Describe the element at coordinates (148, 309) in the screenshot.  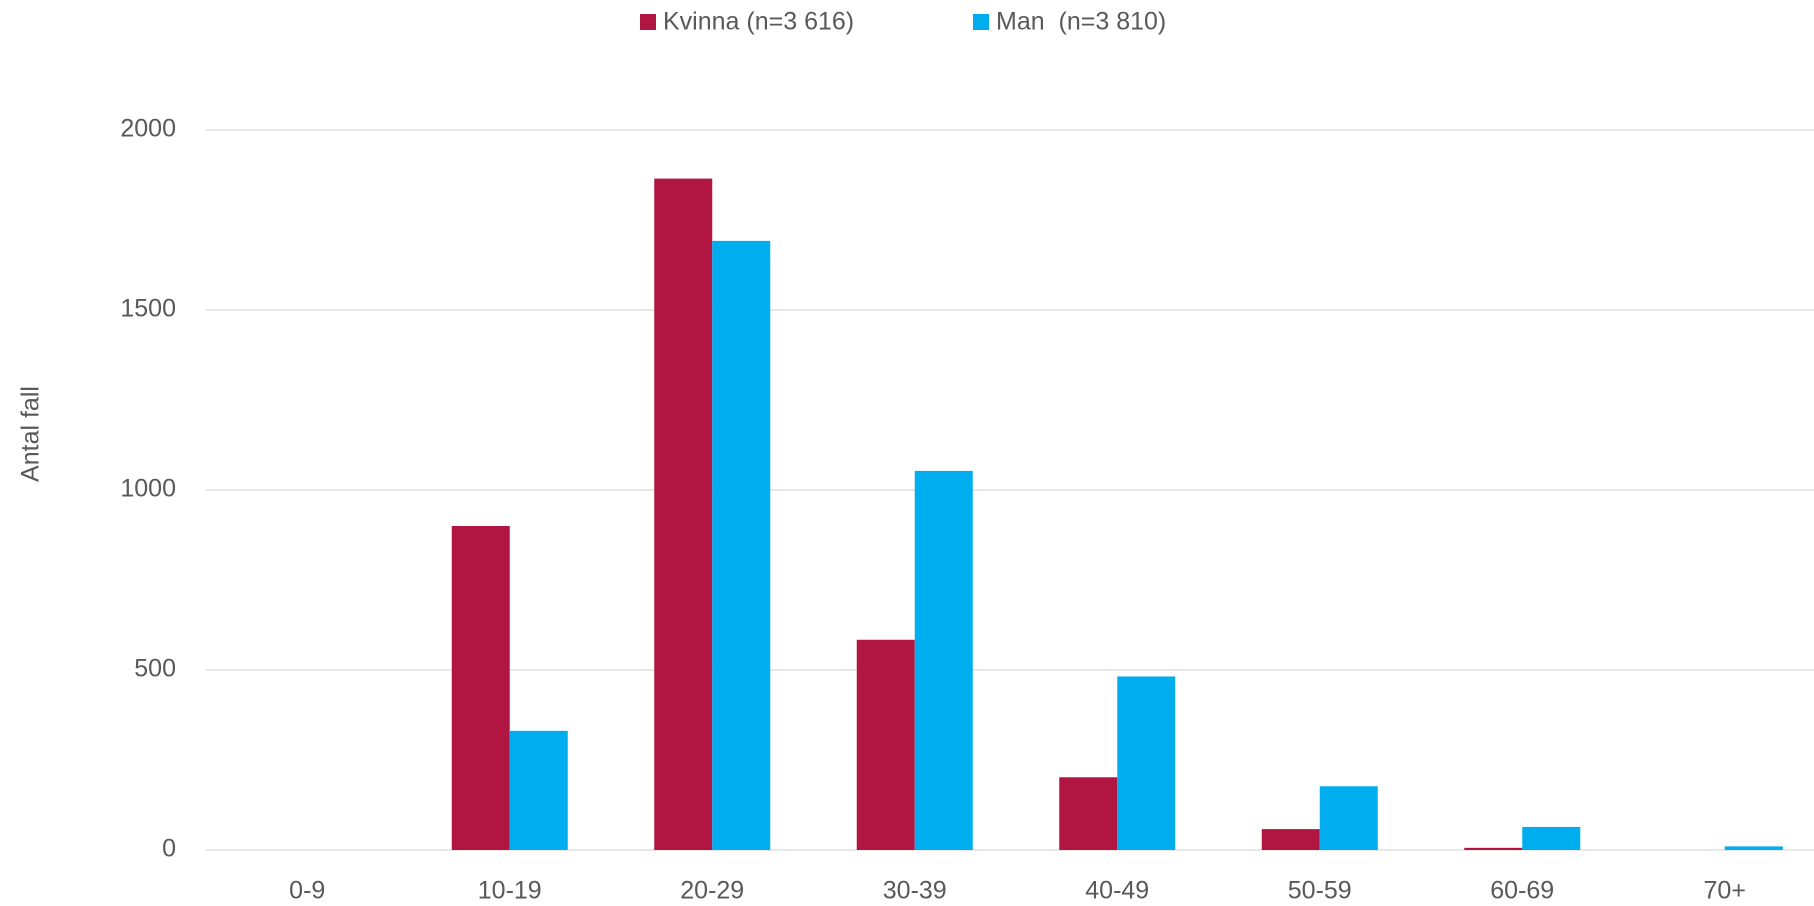
I see `y-tick-label: 1500` at that location.